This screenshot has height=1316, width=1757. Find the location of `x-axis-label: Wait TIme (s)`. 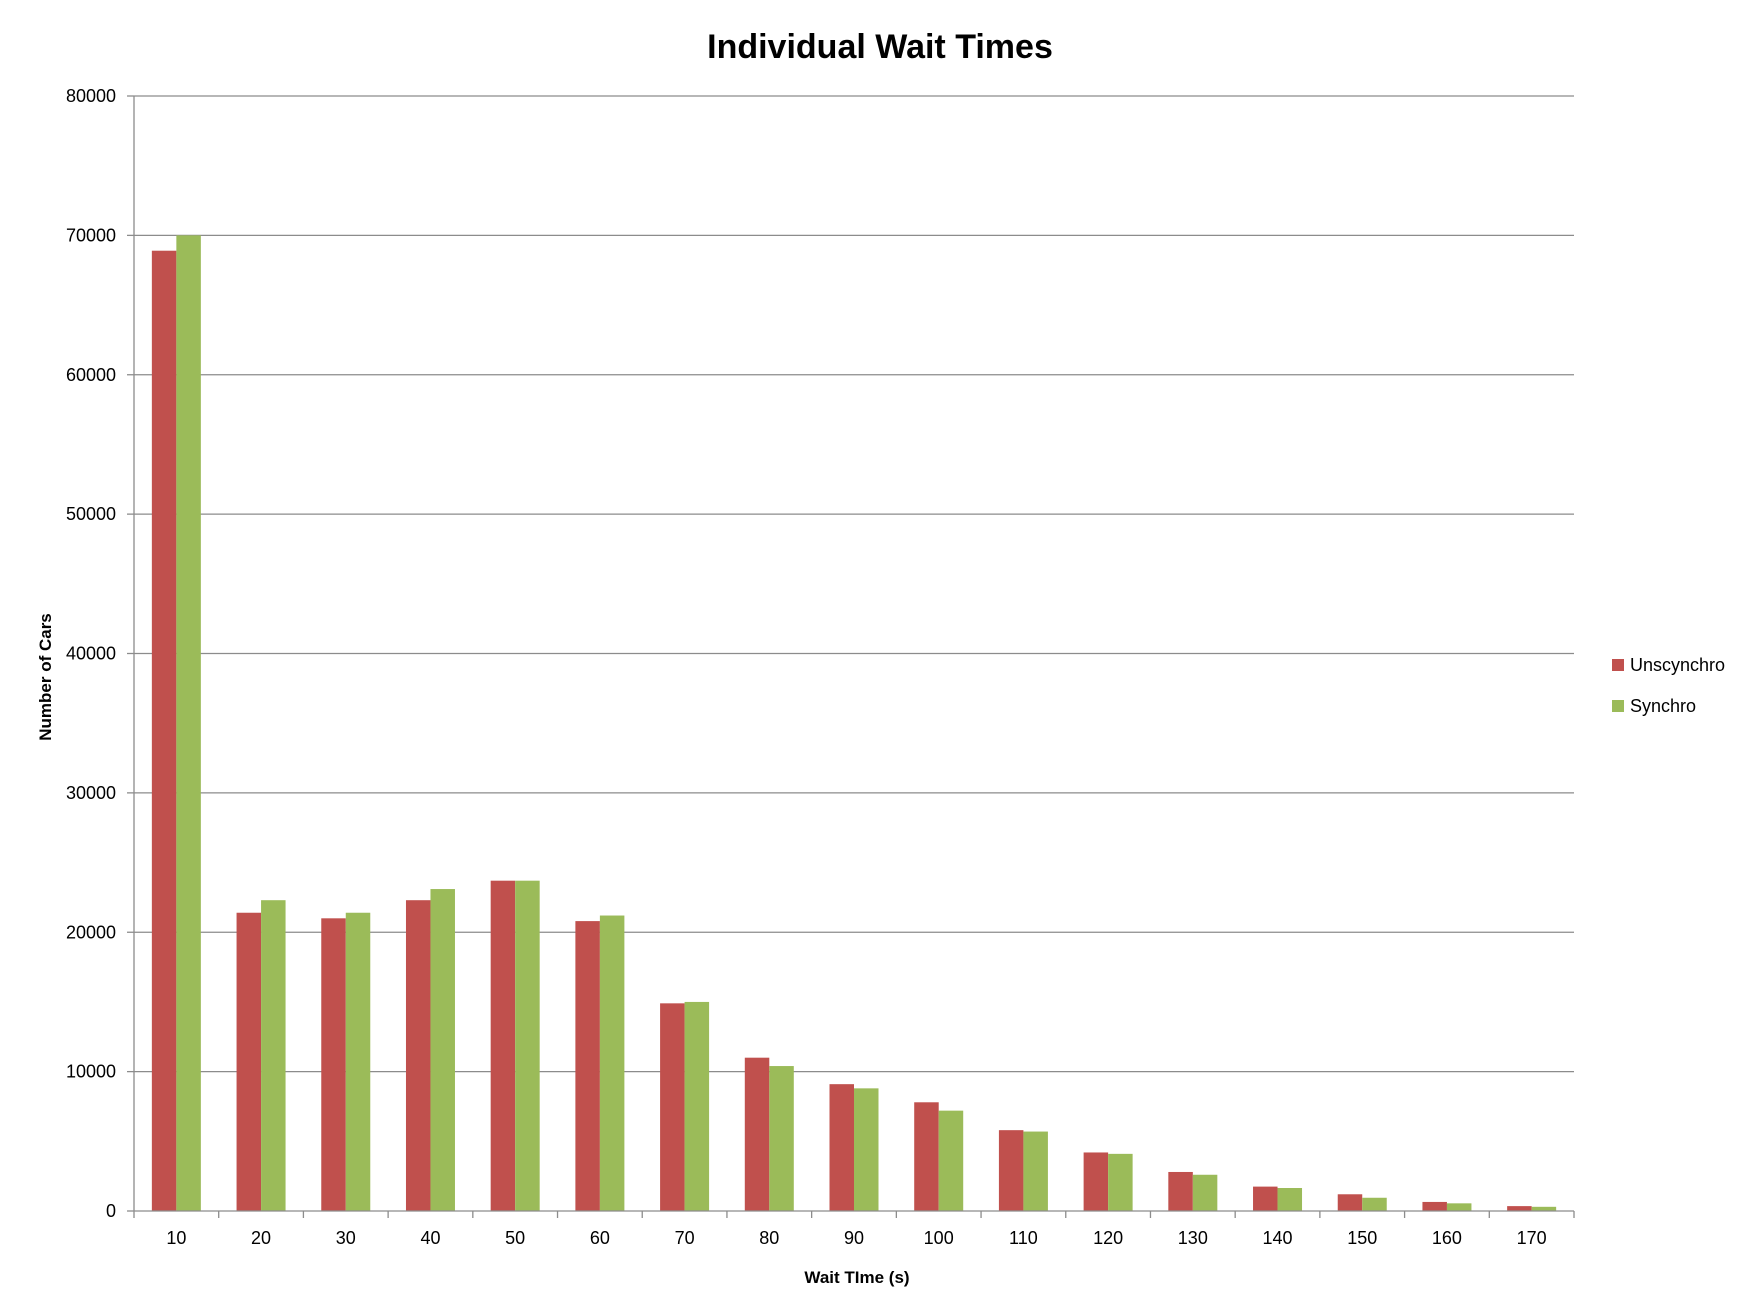

x-axis-label: Wait TIme (s) is located at coordinates (856, 1277).